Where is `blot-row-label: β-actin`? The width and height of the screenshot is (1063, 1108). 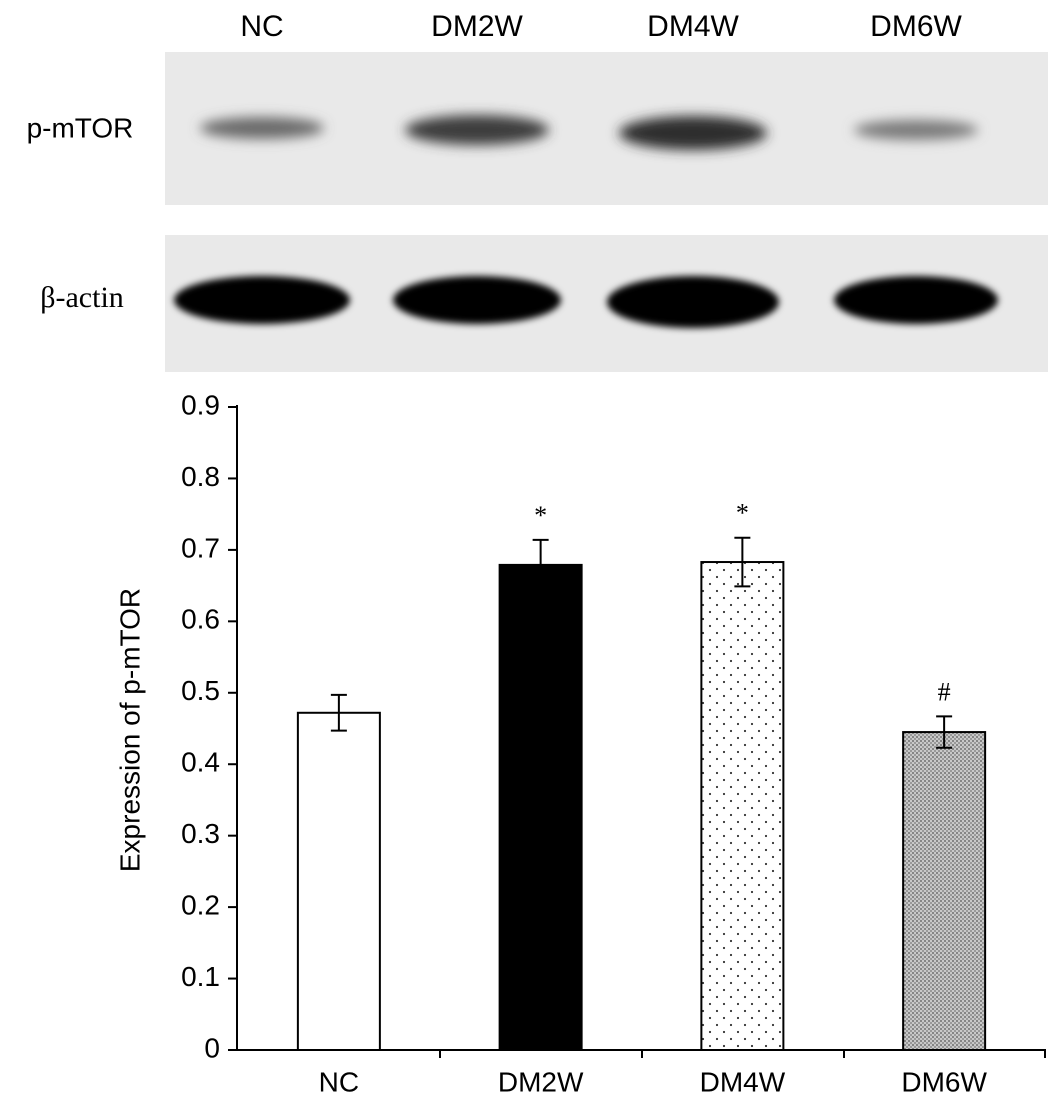
blot-row-label: β-actin is located at coordinates (82, 297).